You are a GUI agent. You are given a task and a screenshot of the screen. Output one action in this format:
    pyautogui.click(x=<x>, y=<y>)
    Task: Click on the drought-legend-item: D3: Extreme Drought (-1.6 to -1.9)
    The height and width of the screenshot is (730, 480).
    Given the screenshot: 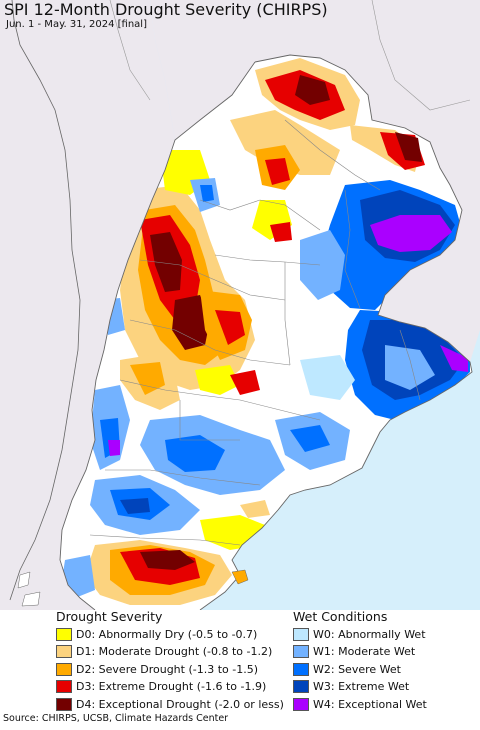 What is the action you would take?
    pyautogui.click(x=161, y=687)
    